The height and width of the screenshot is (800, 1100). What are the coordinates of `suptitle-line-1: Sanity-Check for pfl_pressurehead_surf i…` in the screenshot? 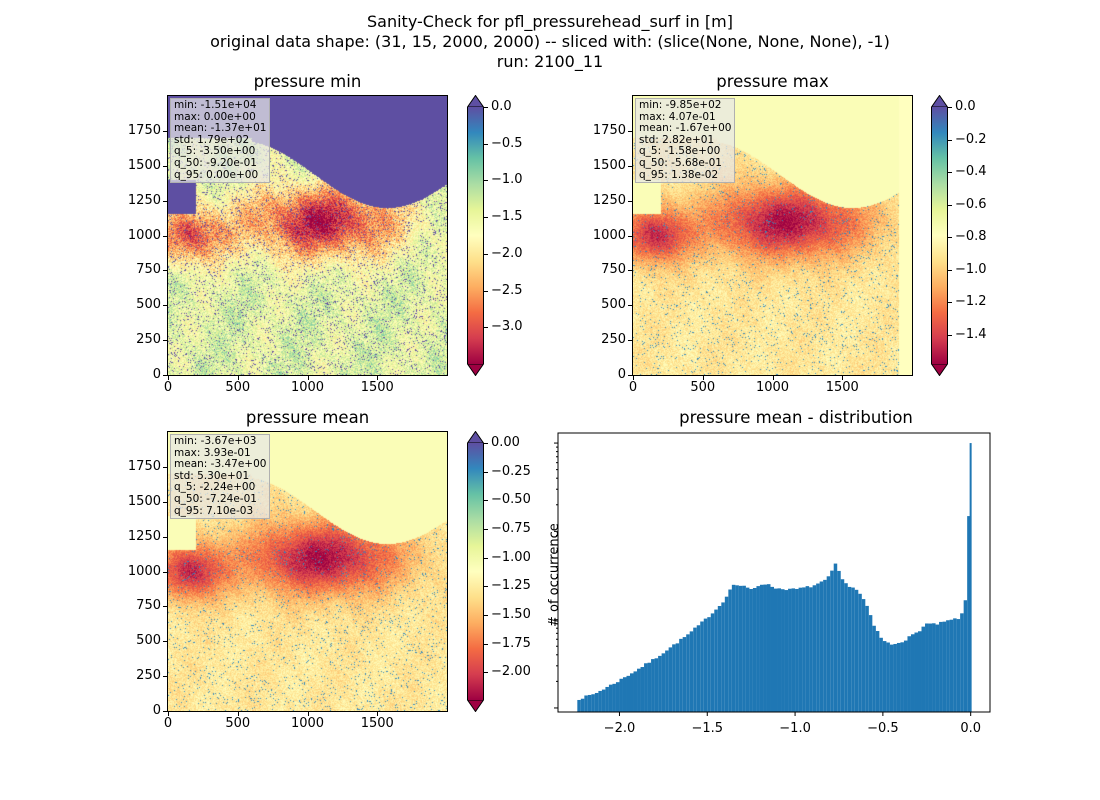 It's located at (550, 21).